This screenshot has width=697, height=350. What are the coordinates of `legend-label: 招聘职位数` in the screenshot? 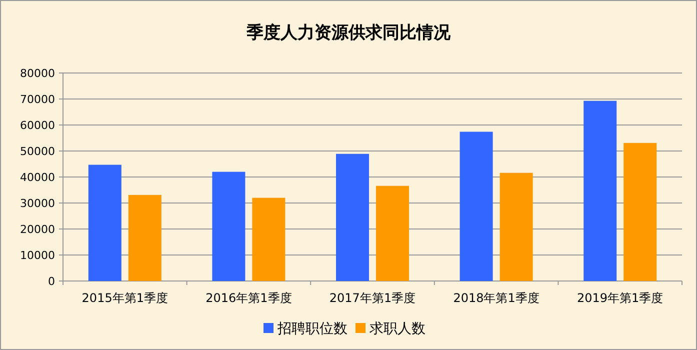 It's located at (312, 329).